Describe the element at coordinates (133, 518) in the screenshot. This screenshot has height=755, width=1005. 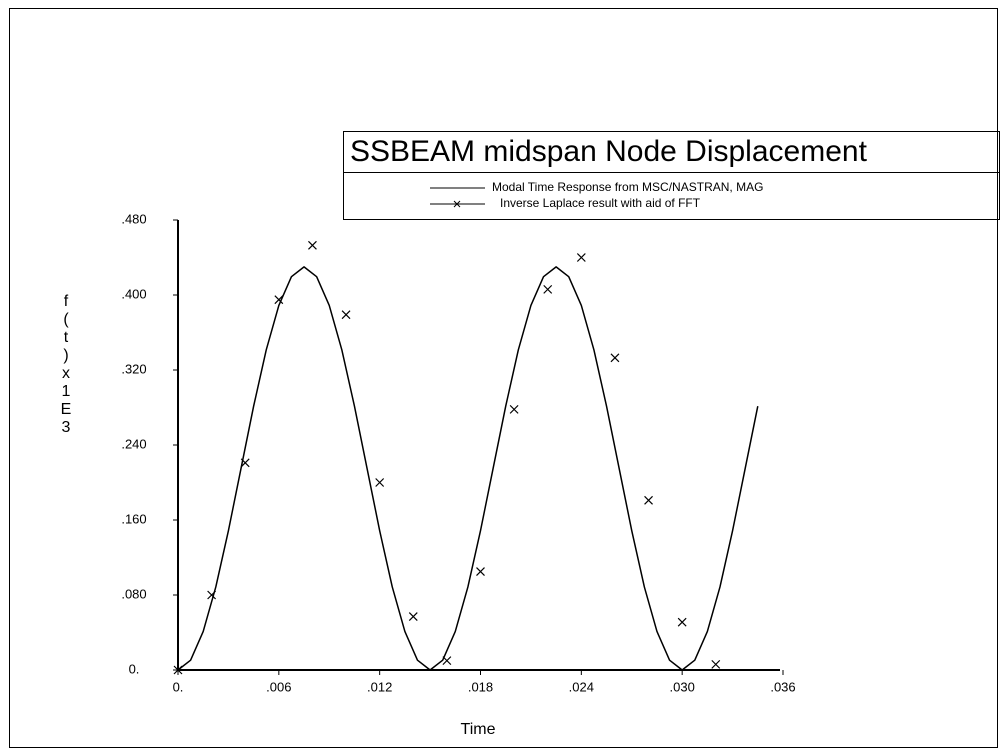
I see `y-tick-label: .160` at that location.